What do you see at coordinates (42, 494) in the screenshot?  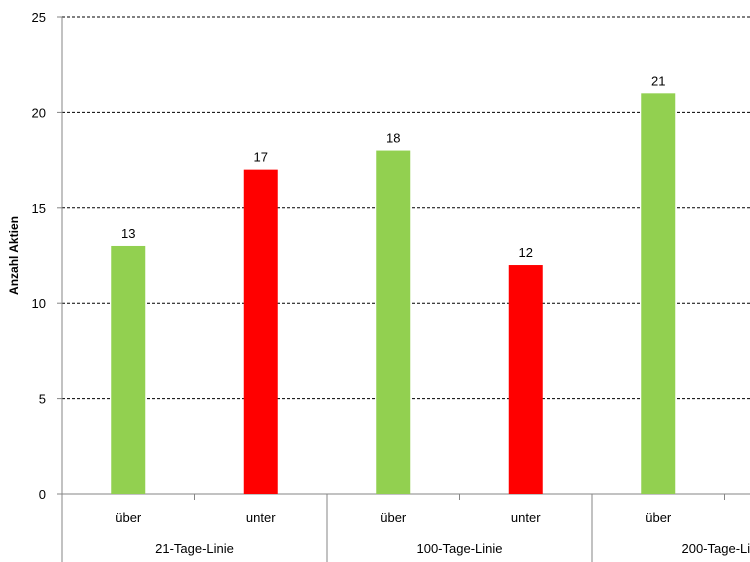 I see `y-tick-label: 0` at bounding box center [42, 494].